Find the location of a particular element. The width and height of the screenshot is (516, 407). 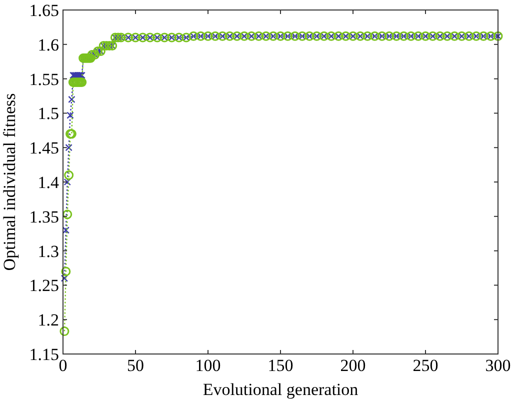

y-tick-label: 1.65 is located at coordinates (44, 10).